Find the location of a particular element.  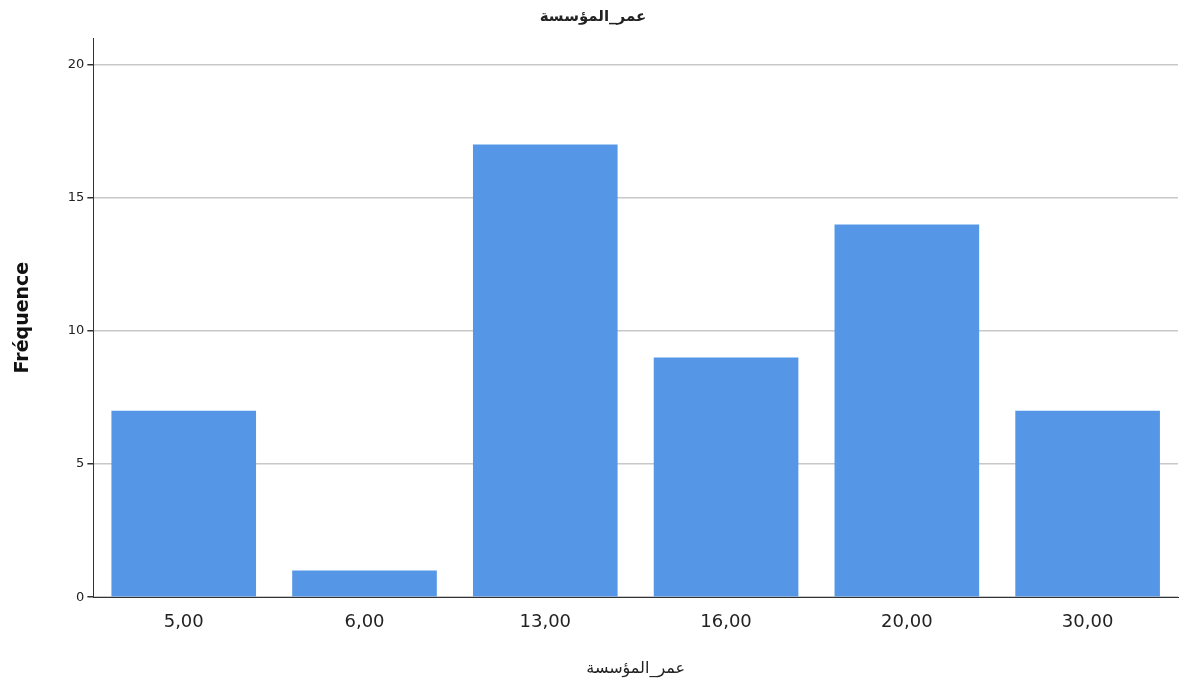

x-tick-label: 5,00 is located at coordinates (183, 620).